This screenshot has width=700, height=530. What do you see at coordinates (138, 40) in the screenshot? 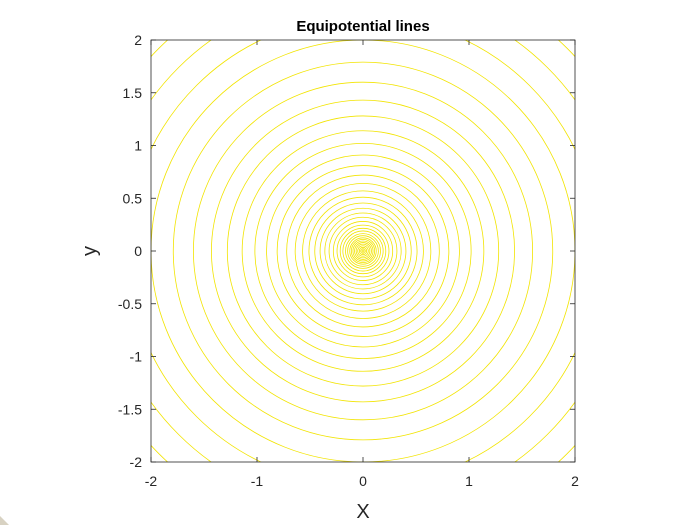
I see `y-tick-label: 2` at bounding box center [138, 40].